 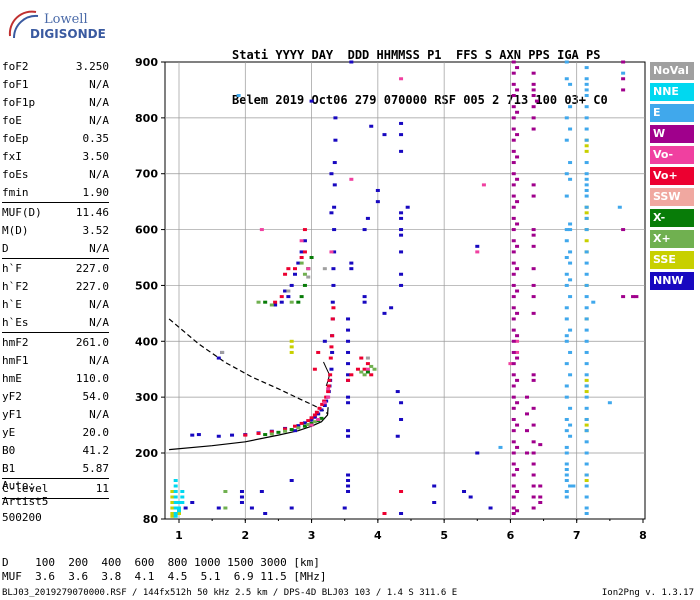 I want to click on x-tick-label: 5, so click(x=444, y=535).